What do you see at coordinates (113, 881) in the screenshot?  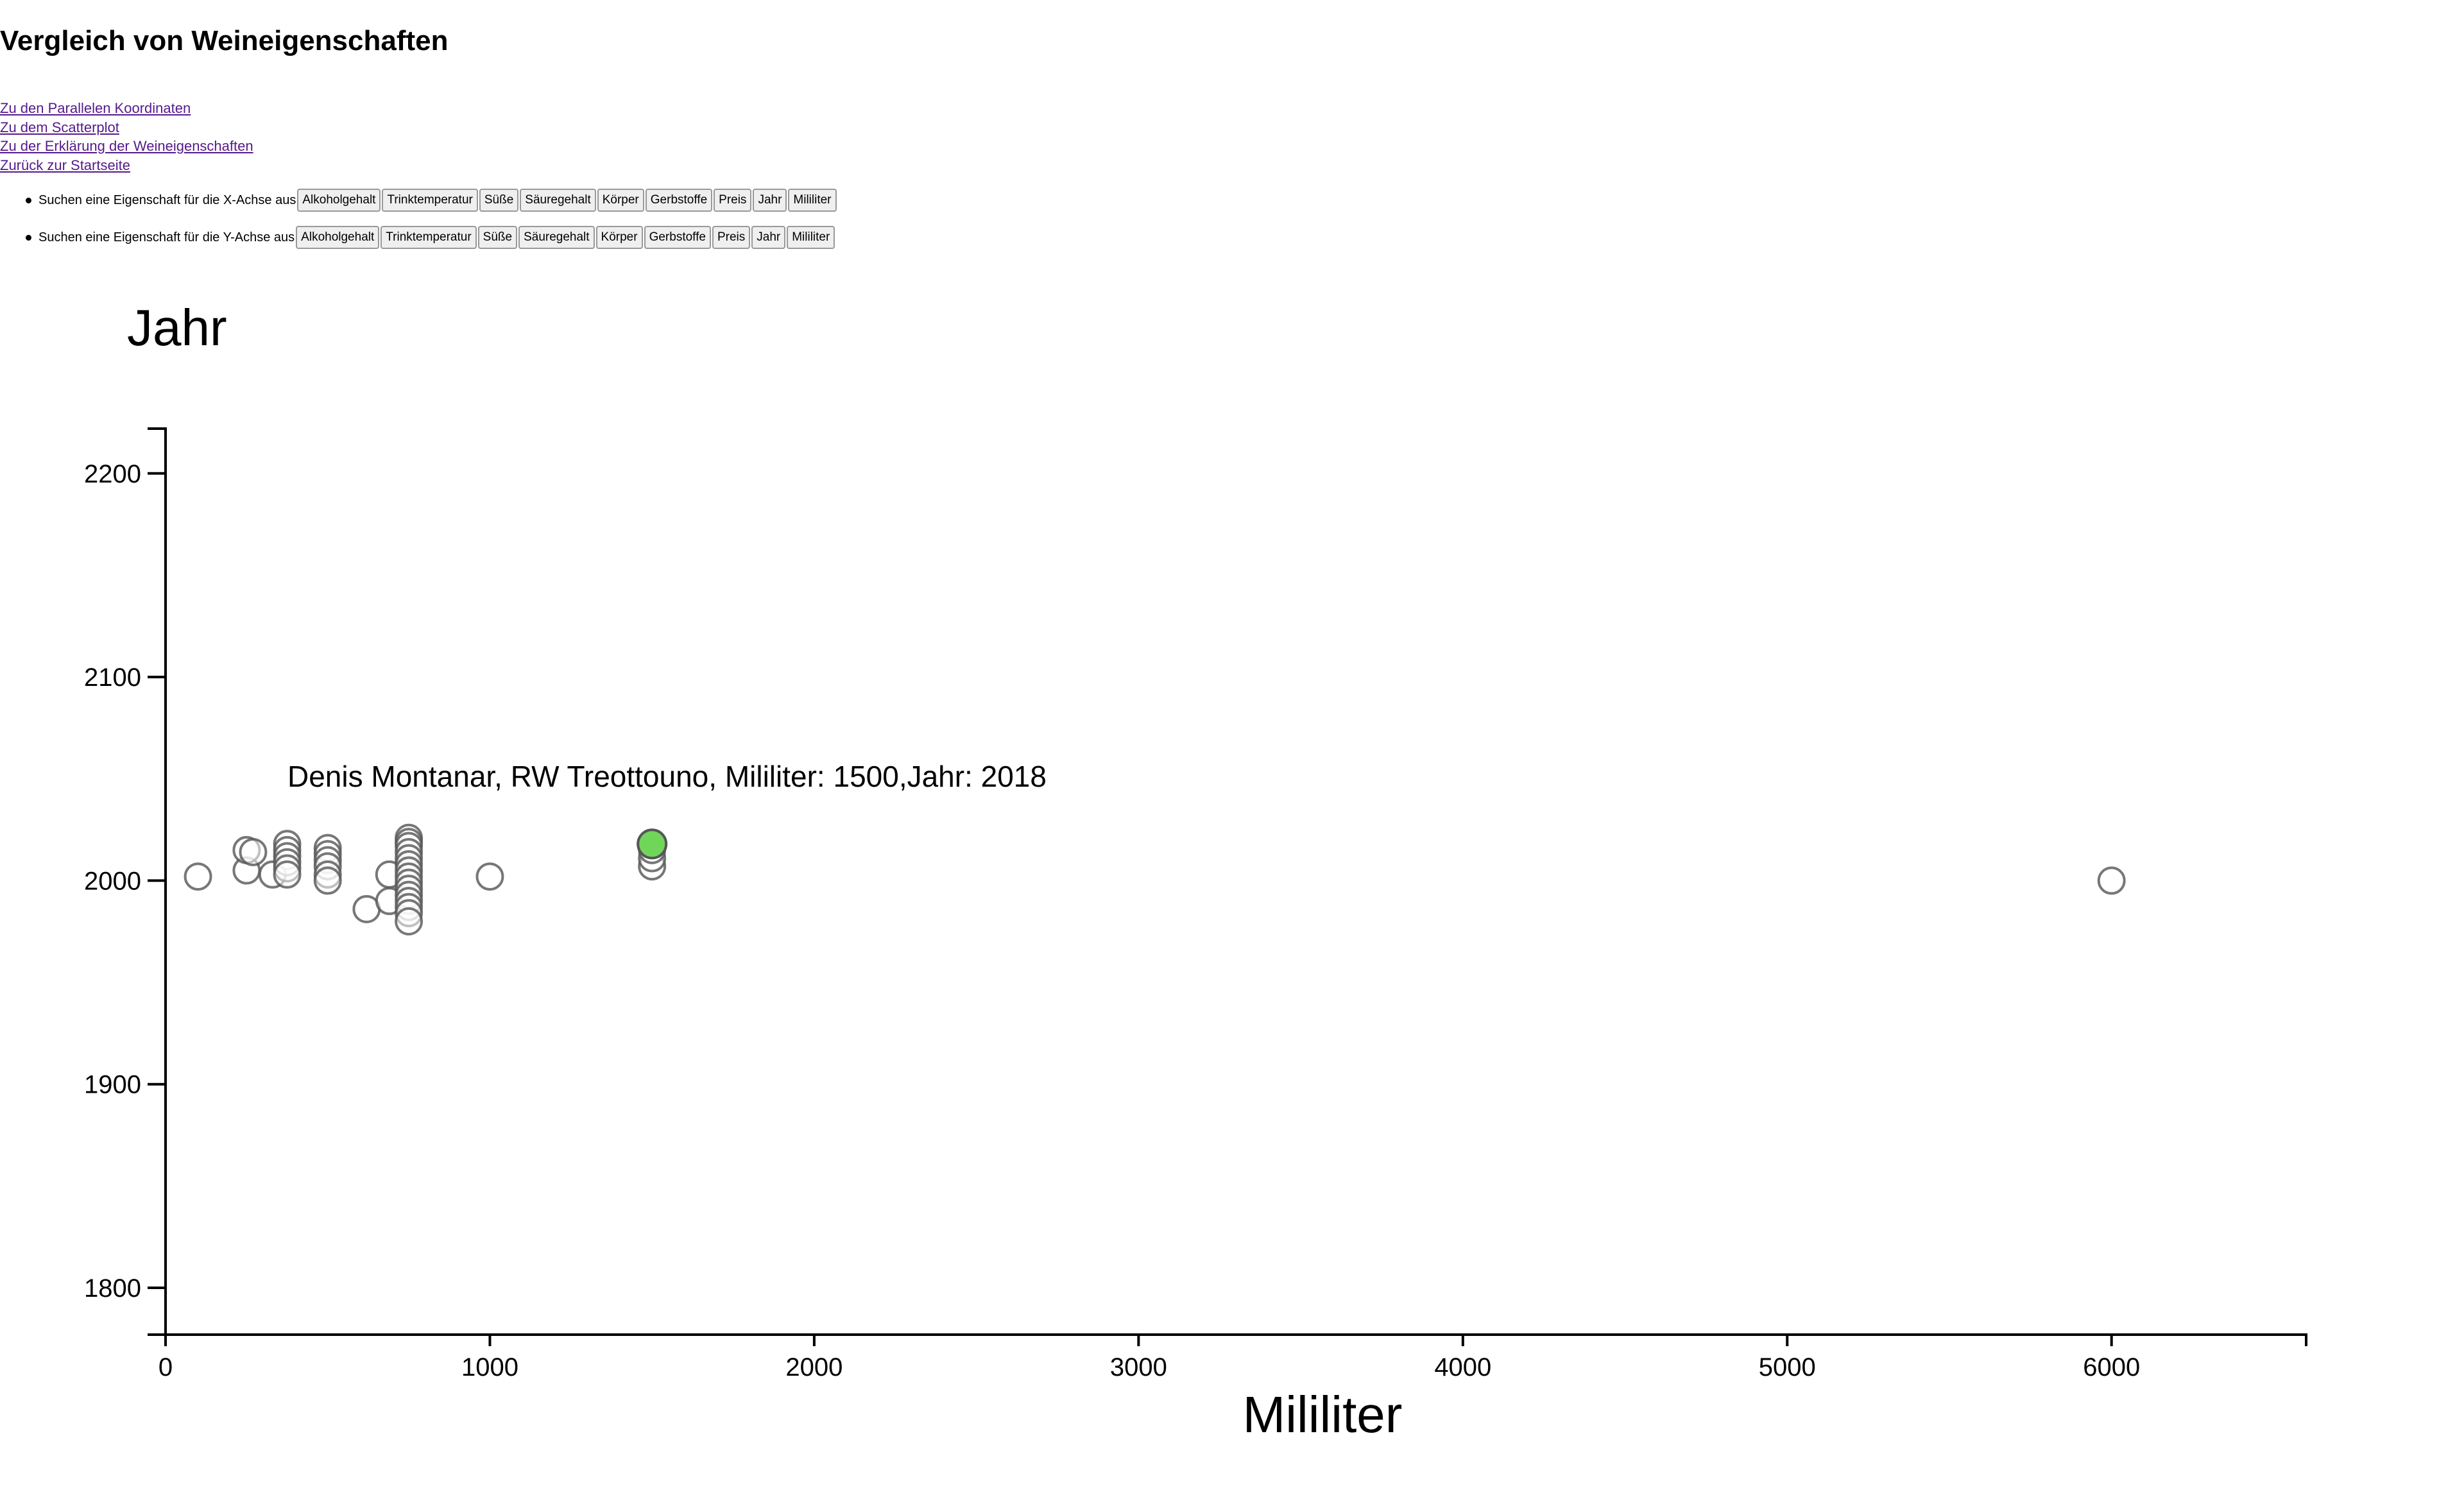 I see `y-tick-label: 2000` at bounding box center [113, 881].